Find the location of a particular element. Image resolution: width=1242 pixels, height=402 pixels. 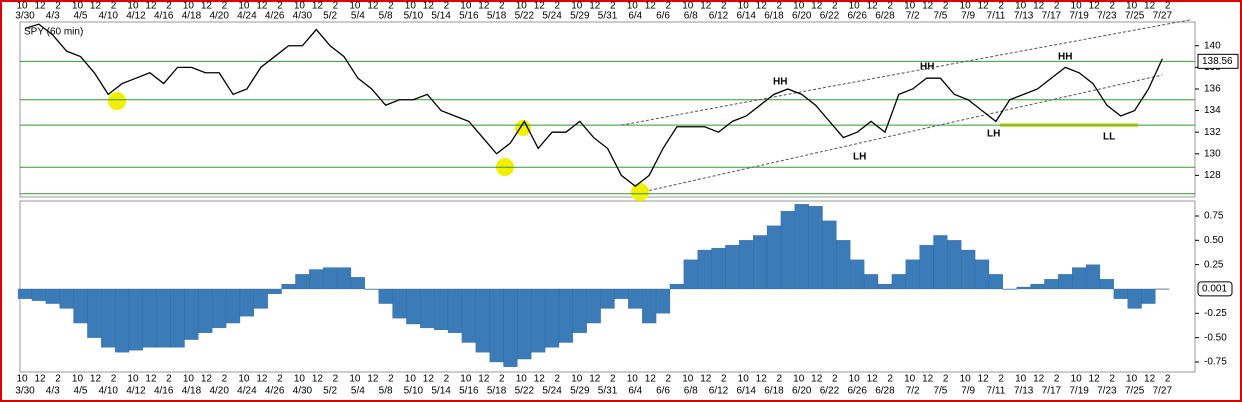

x-date-label: 7/23 is located at coordinates (1107, 16).